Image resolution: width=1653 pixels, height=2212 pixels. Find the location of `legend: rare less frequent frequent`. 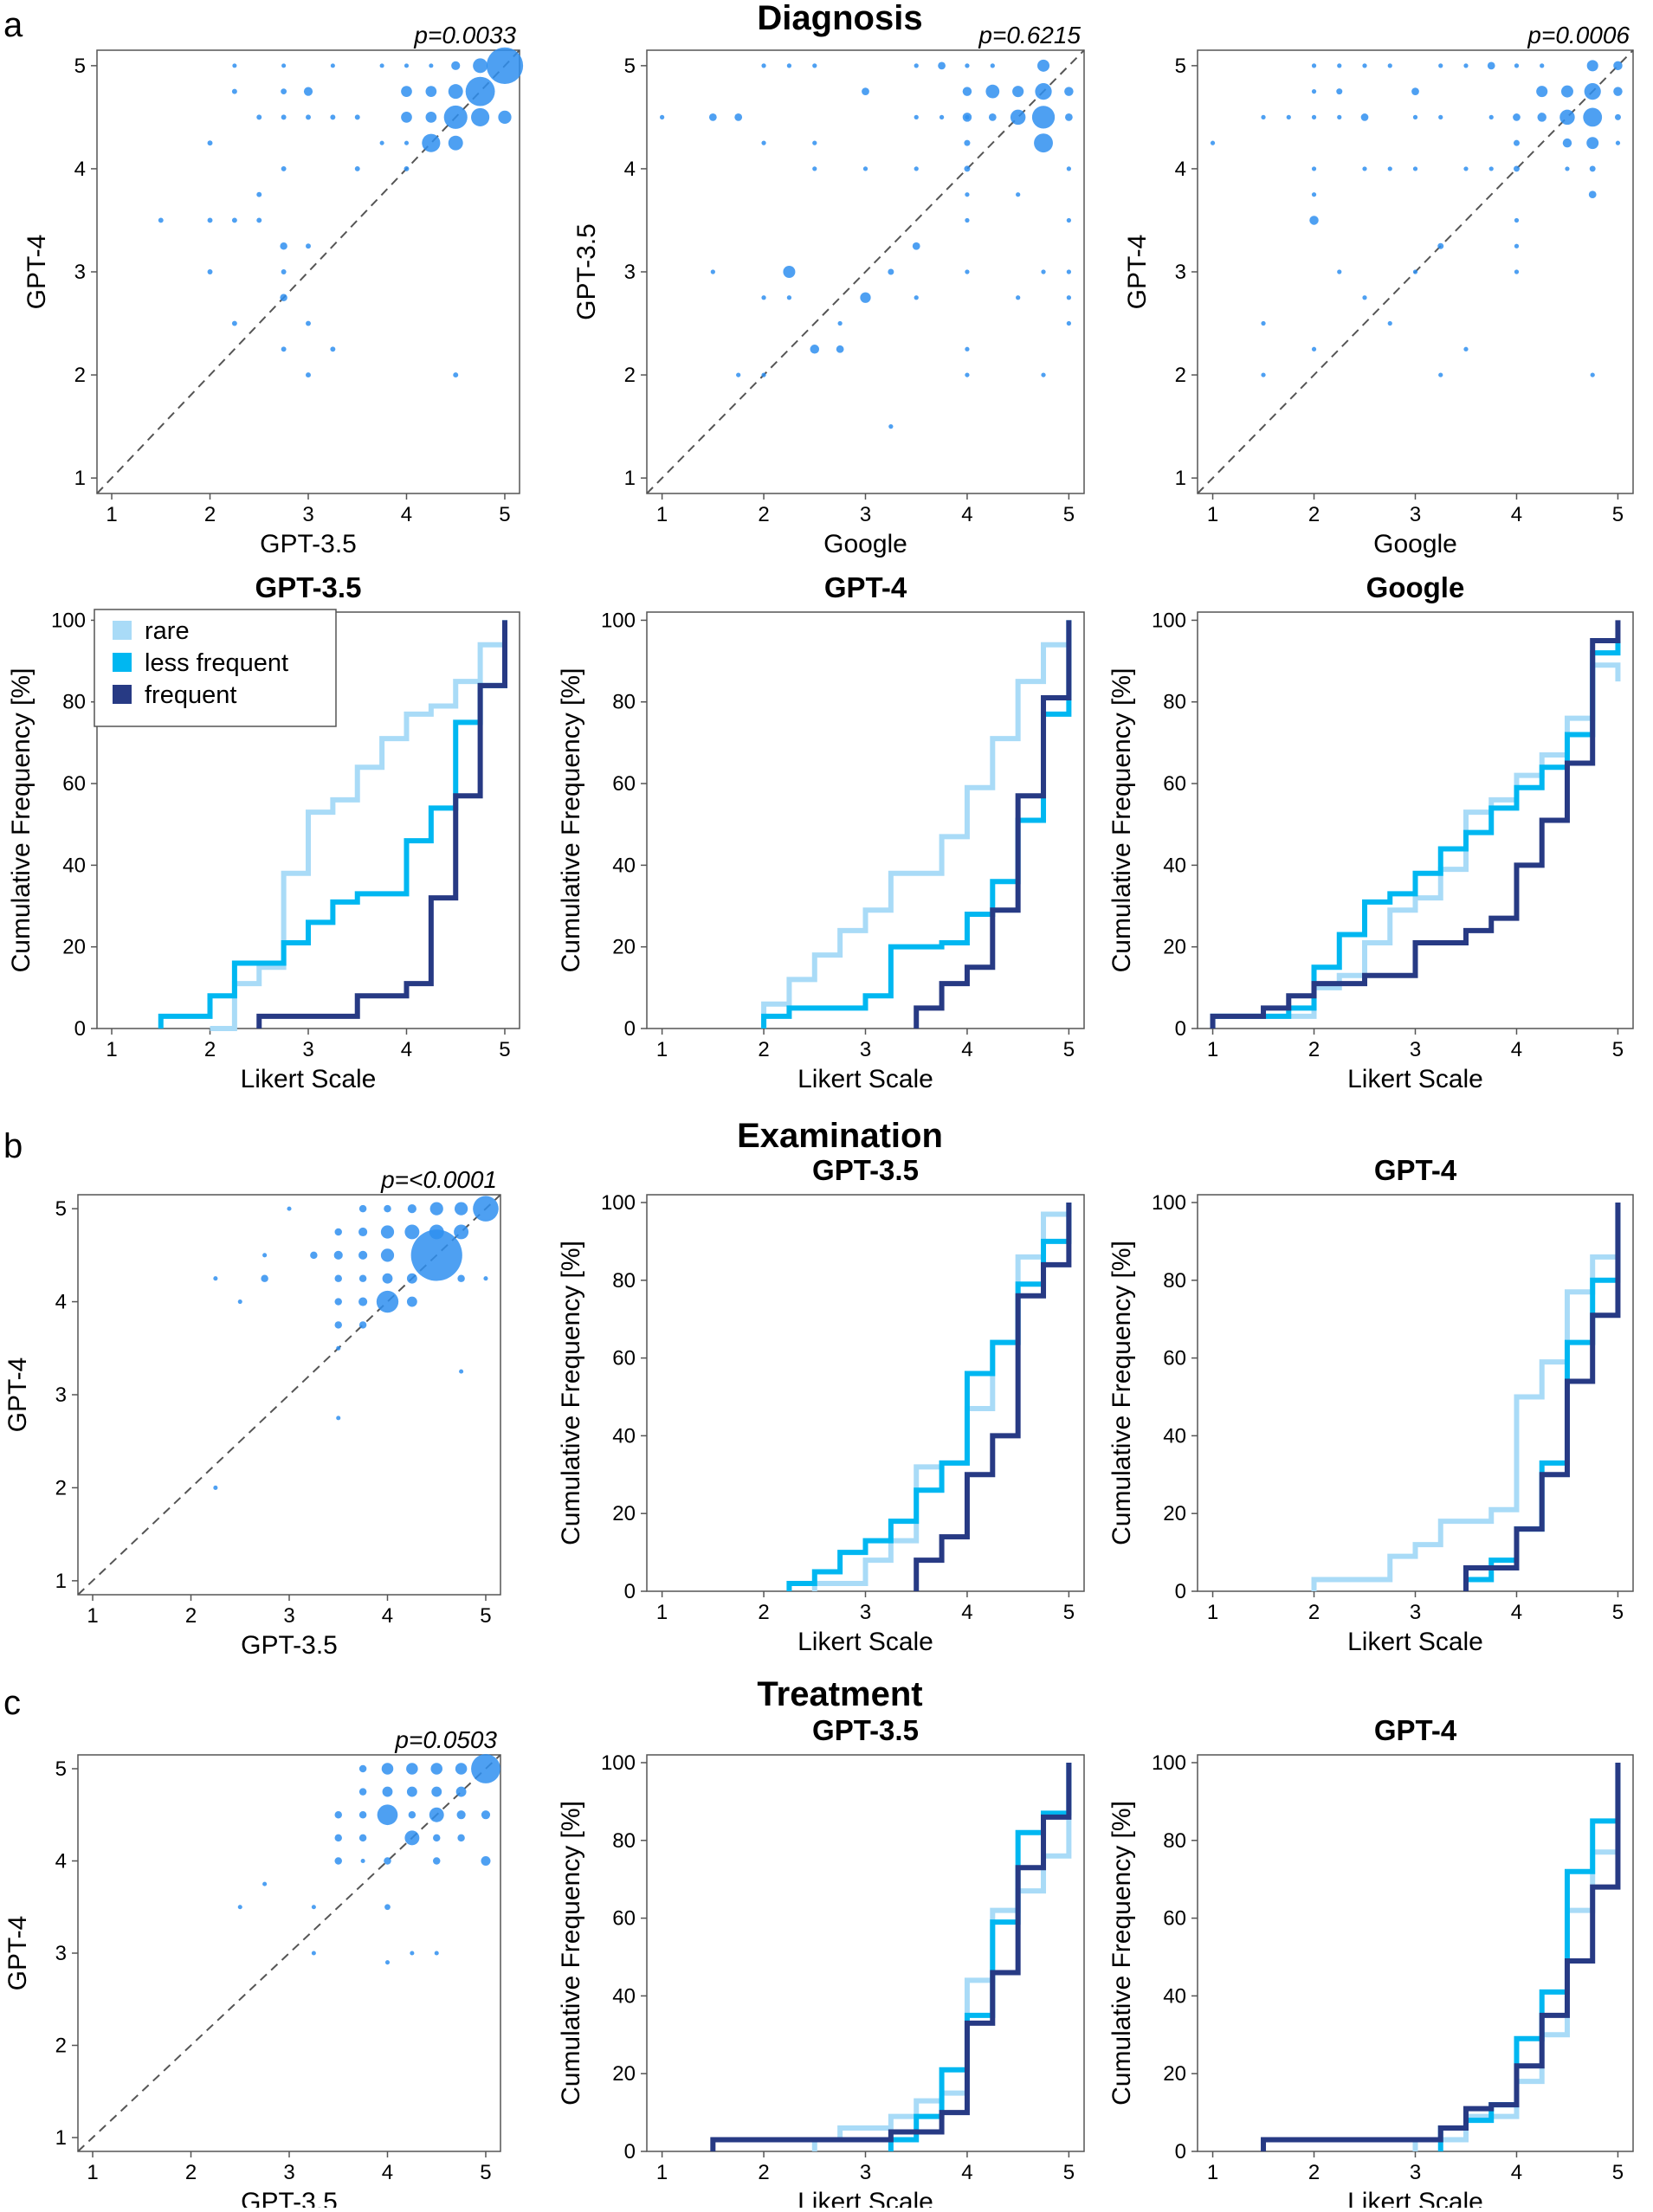

legend: rare less frequent frequent is located at coordinates (216, 668).